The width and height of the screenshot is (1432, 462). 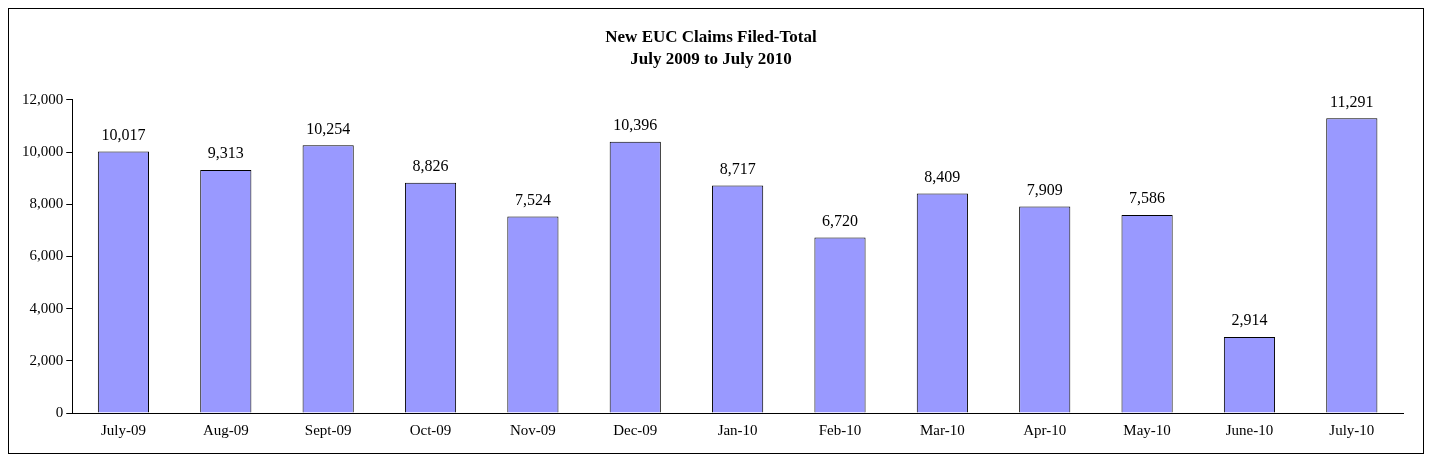 I want to click on data-label: 9,313, so click(x=225, y=153).